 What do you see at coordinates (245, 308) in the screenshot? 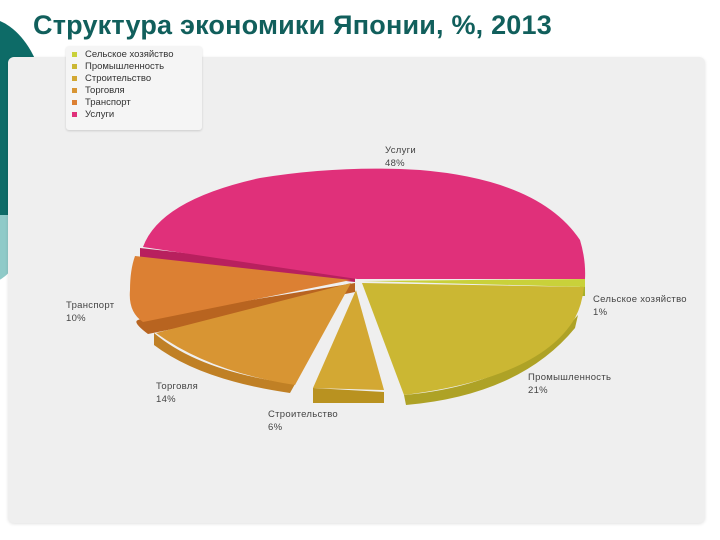
I see `slice-transport-side` at bounding box center [245, 308].